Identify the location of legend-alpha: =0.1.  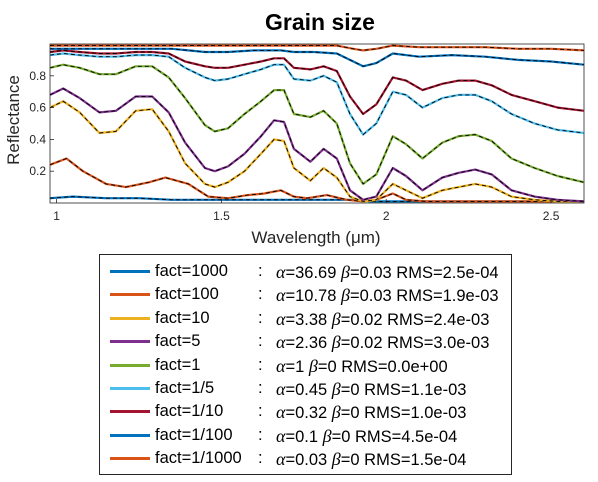
(304, 436).